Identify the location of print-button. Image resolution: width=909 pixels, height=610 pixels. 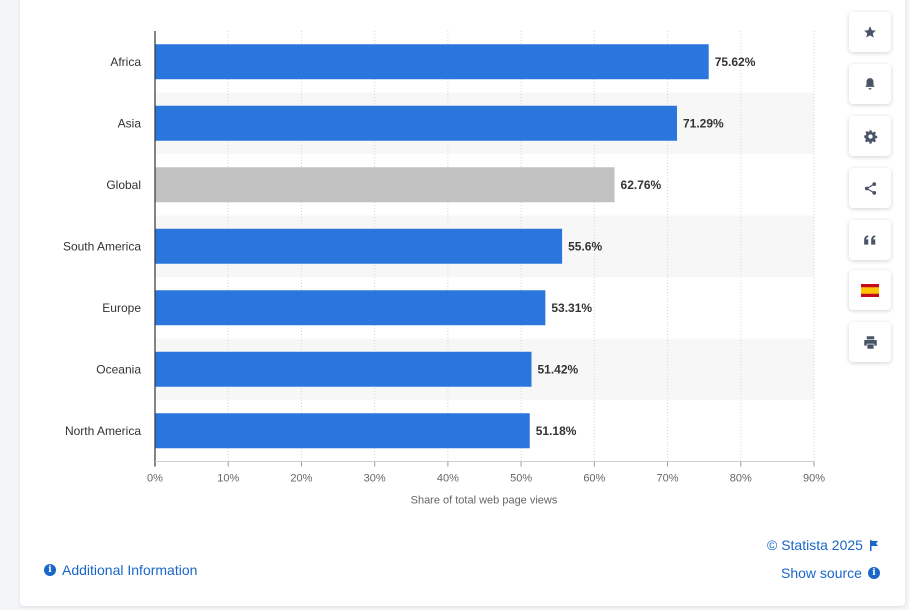
(870, 342).